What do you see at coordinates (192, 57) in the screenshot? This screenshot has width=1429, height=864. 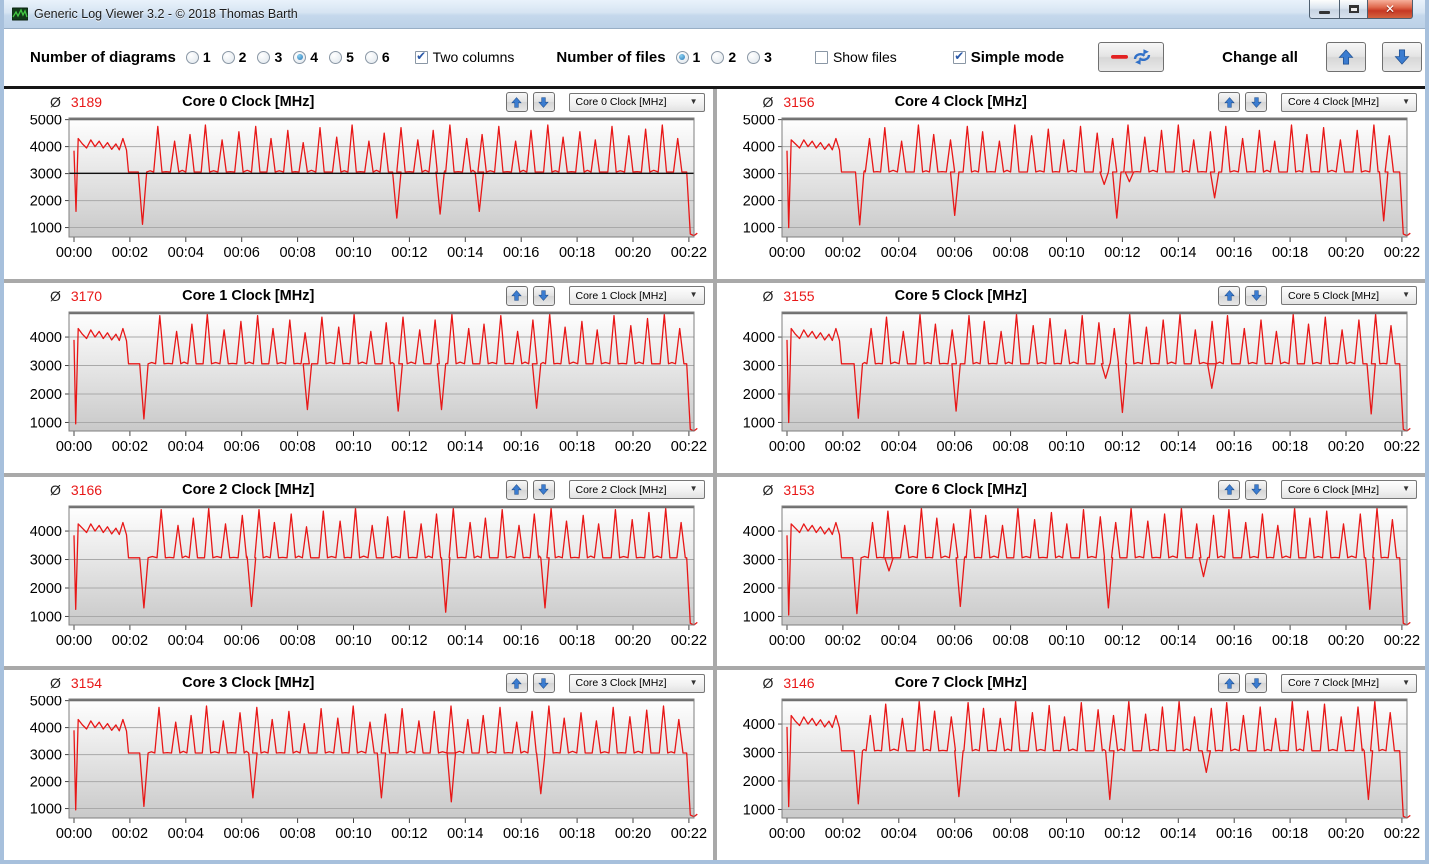 I see `radio-diagrams-1-circle` at bounding box center [192, 57].